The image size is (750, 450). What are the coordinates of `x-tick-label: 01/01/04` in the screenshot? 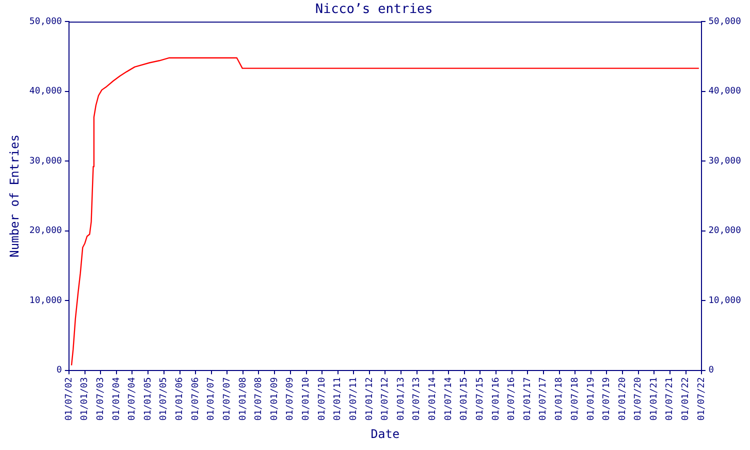 It's located at (117, 399).